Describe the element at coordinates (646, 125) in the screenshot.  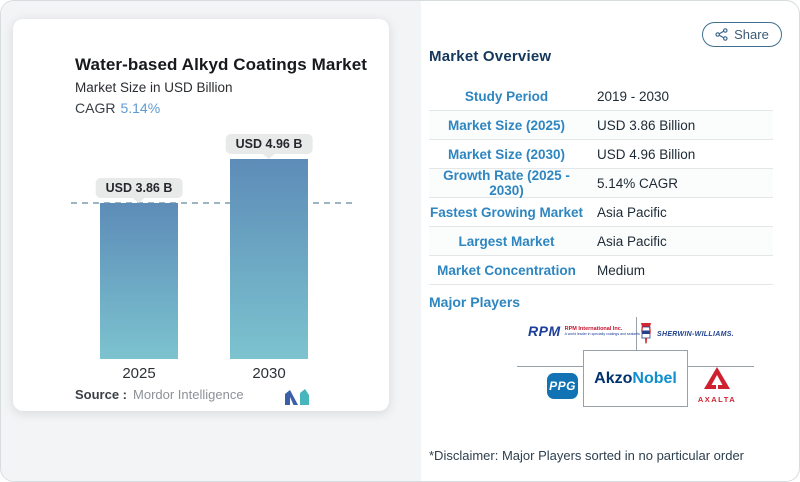
I see `overview-row-value: USD 3.86 Billion` at that location.